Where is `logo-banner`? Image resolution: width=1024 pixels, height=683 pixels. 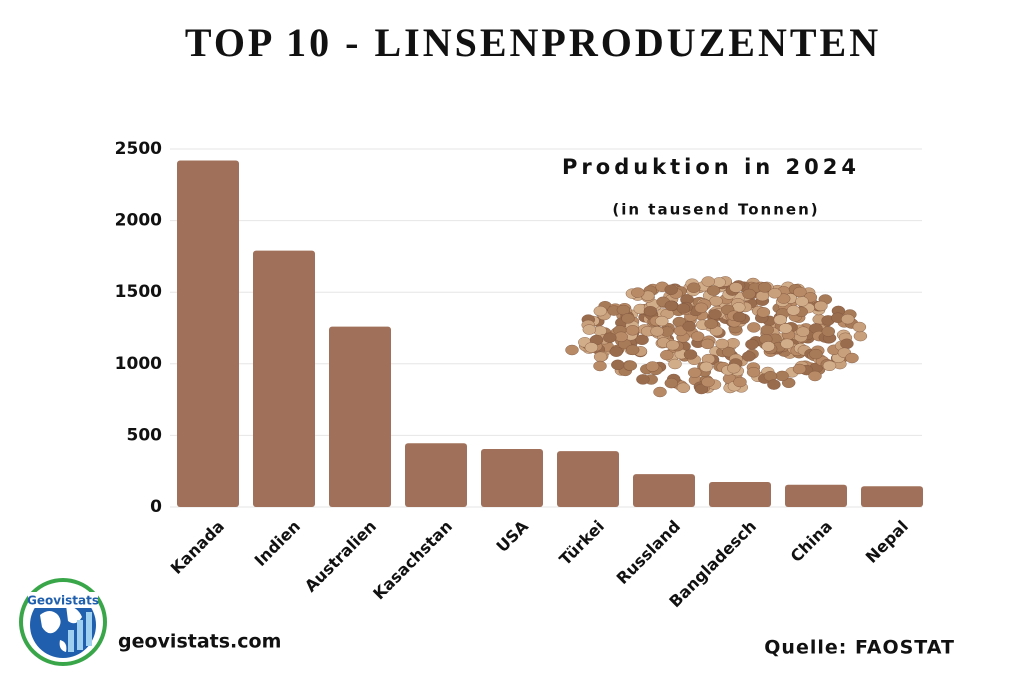
logo-banner is located at coordinates (63, 600).